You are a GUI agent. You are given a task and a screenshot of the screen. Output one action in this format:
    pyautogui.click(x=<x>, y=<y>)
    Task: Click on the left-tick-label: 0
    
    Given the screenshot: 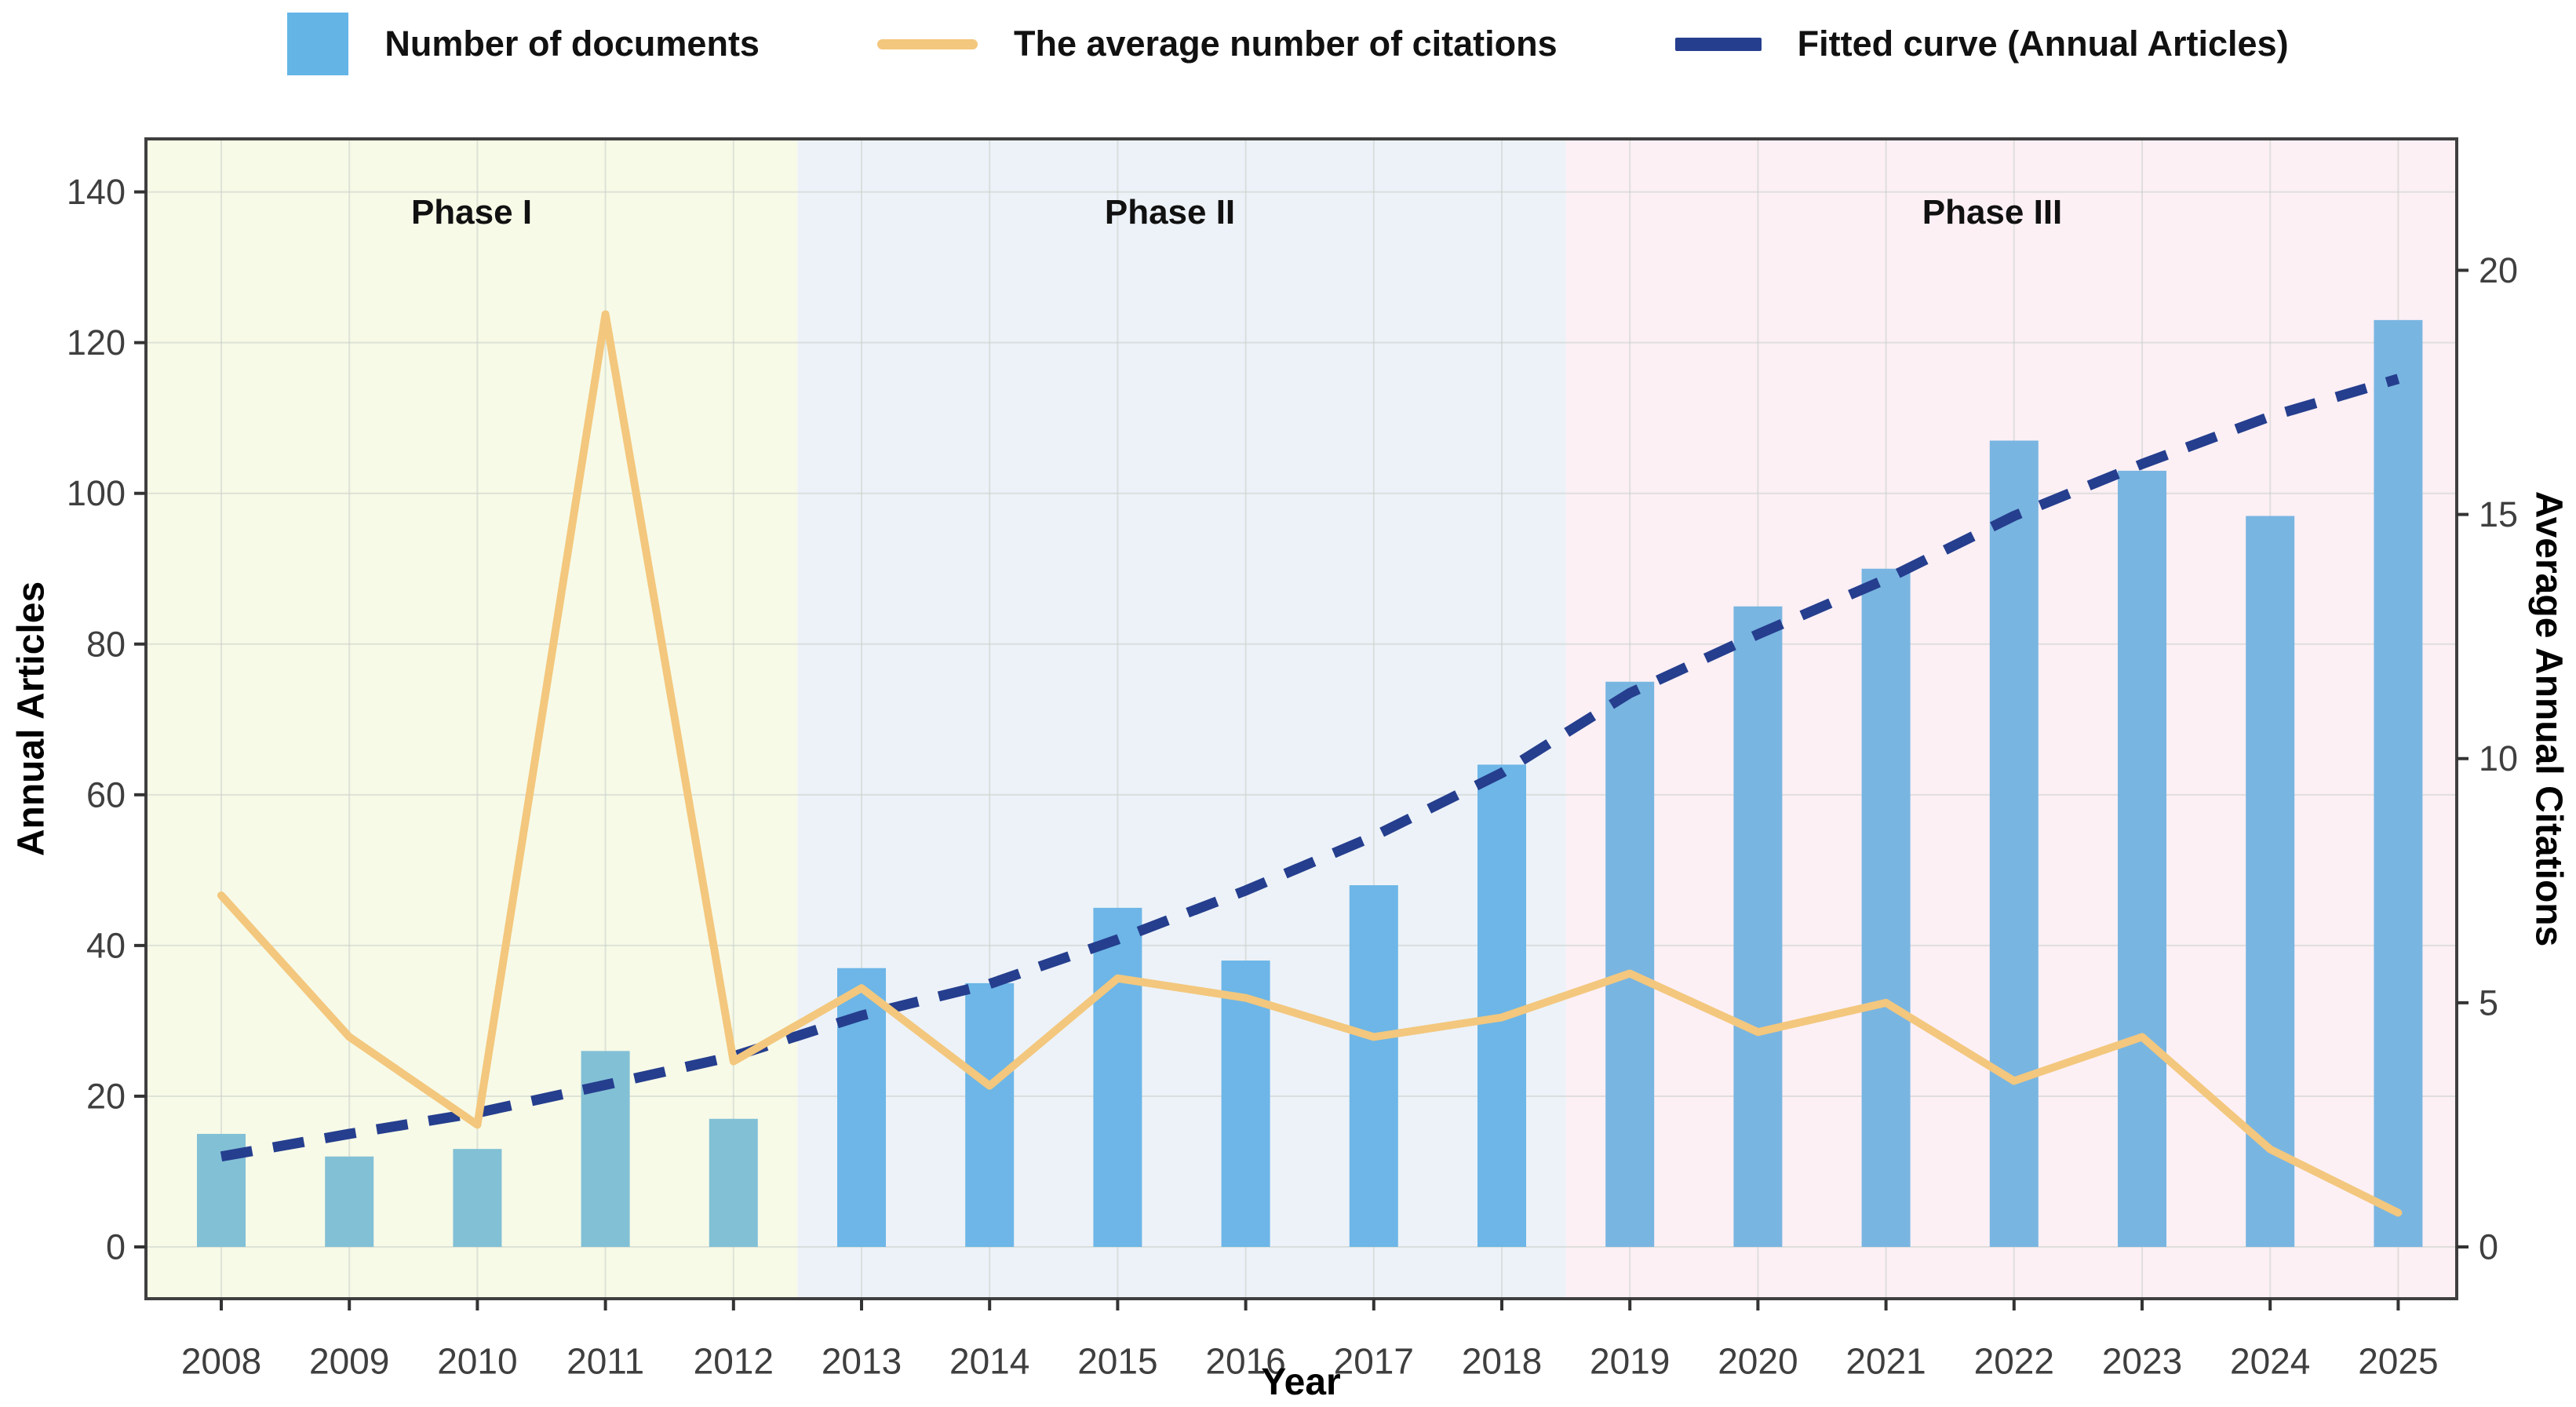 What is the action you would take?
    pyautogui.click(x=116, y=1247)
    